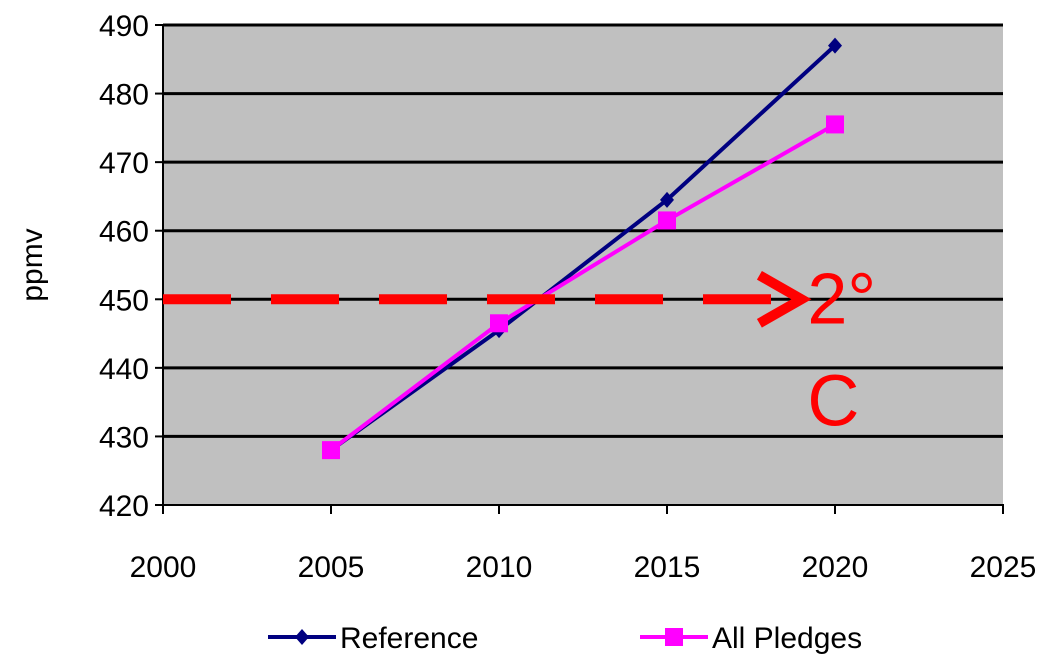 The image size is (1061, 659). I want to click on legend-marker-reference, so click(302, 637).